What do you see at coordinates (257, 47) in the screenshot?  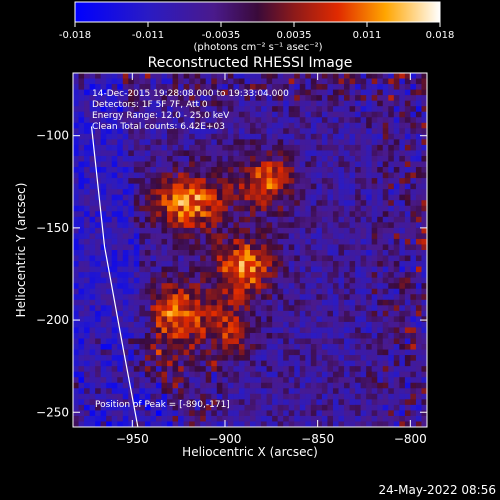 I see `colorbar-label: (photons cm⁻² s⁻¹ asec⁻²)` at bounding box center [257, 47].